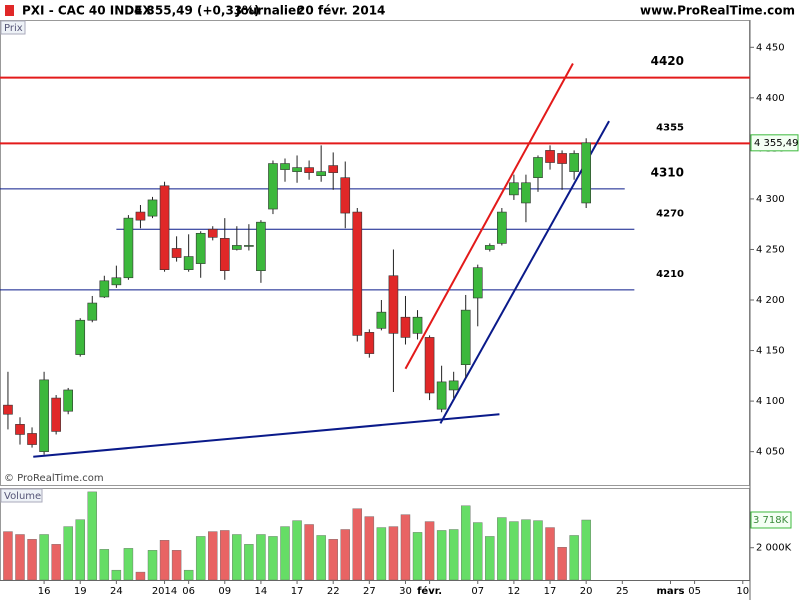 This screenshot has height=604, width=800. Describe the element at coordinates (670, 127) in the screenshot. I see `level-label: 4355` at that location.